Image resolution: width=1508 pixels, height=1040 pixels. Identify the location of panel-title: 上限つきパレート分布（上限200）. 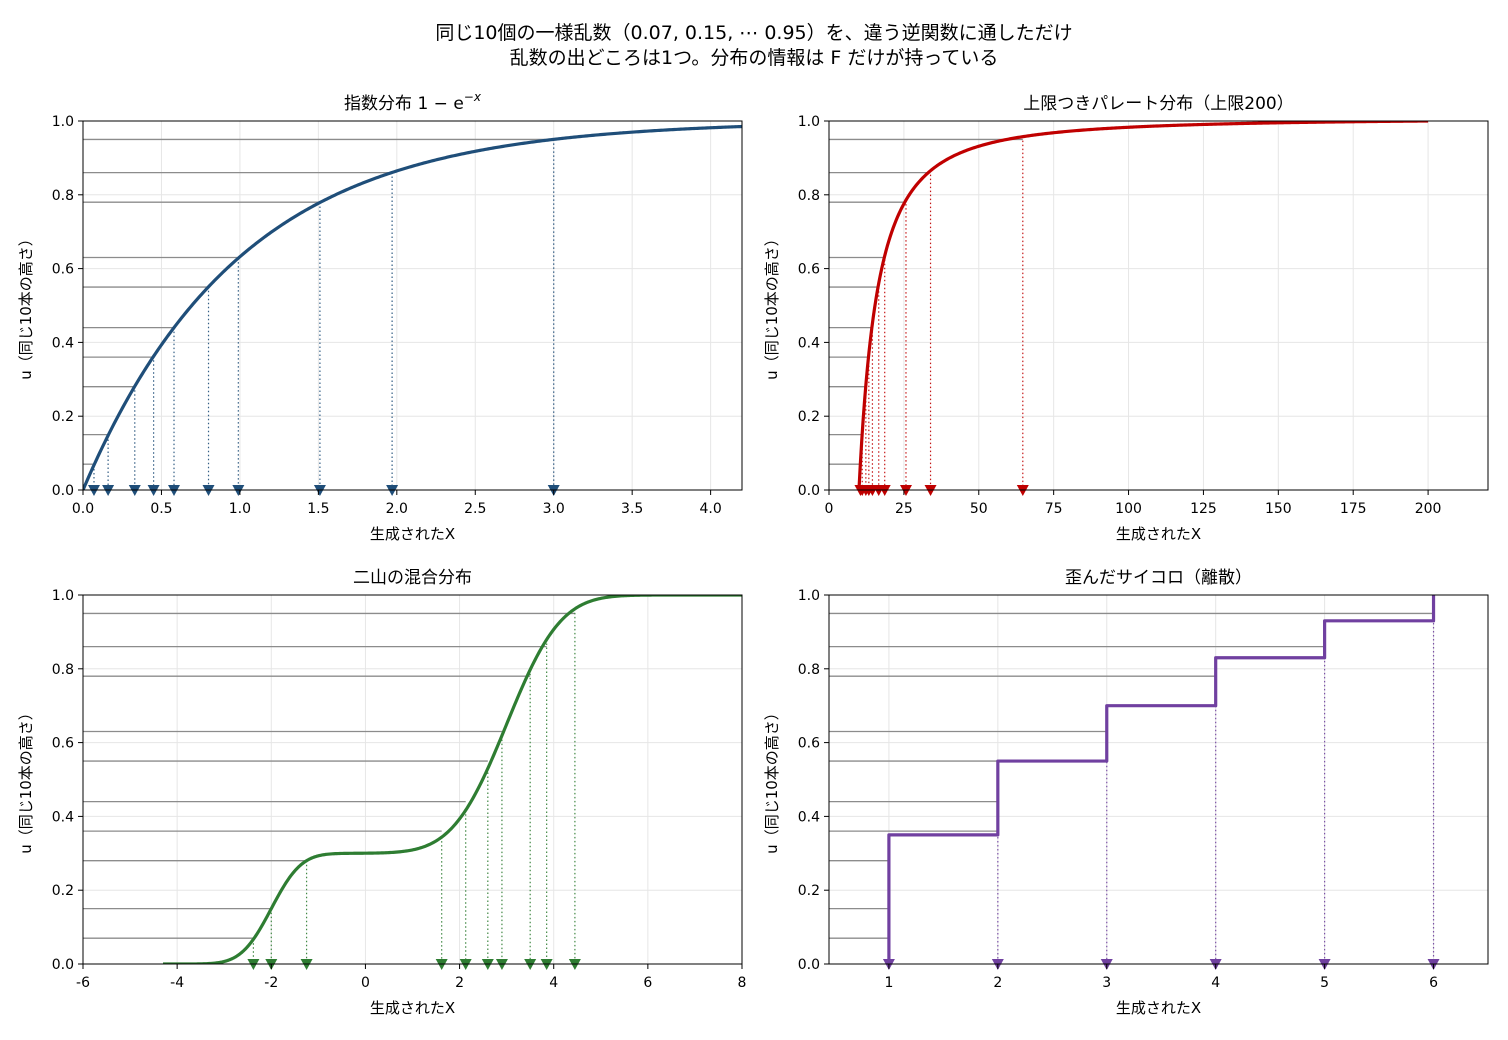
(1158, 104).